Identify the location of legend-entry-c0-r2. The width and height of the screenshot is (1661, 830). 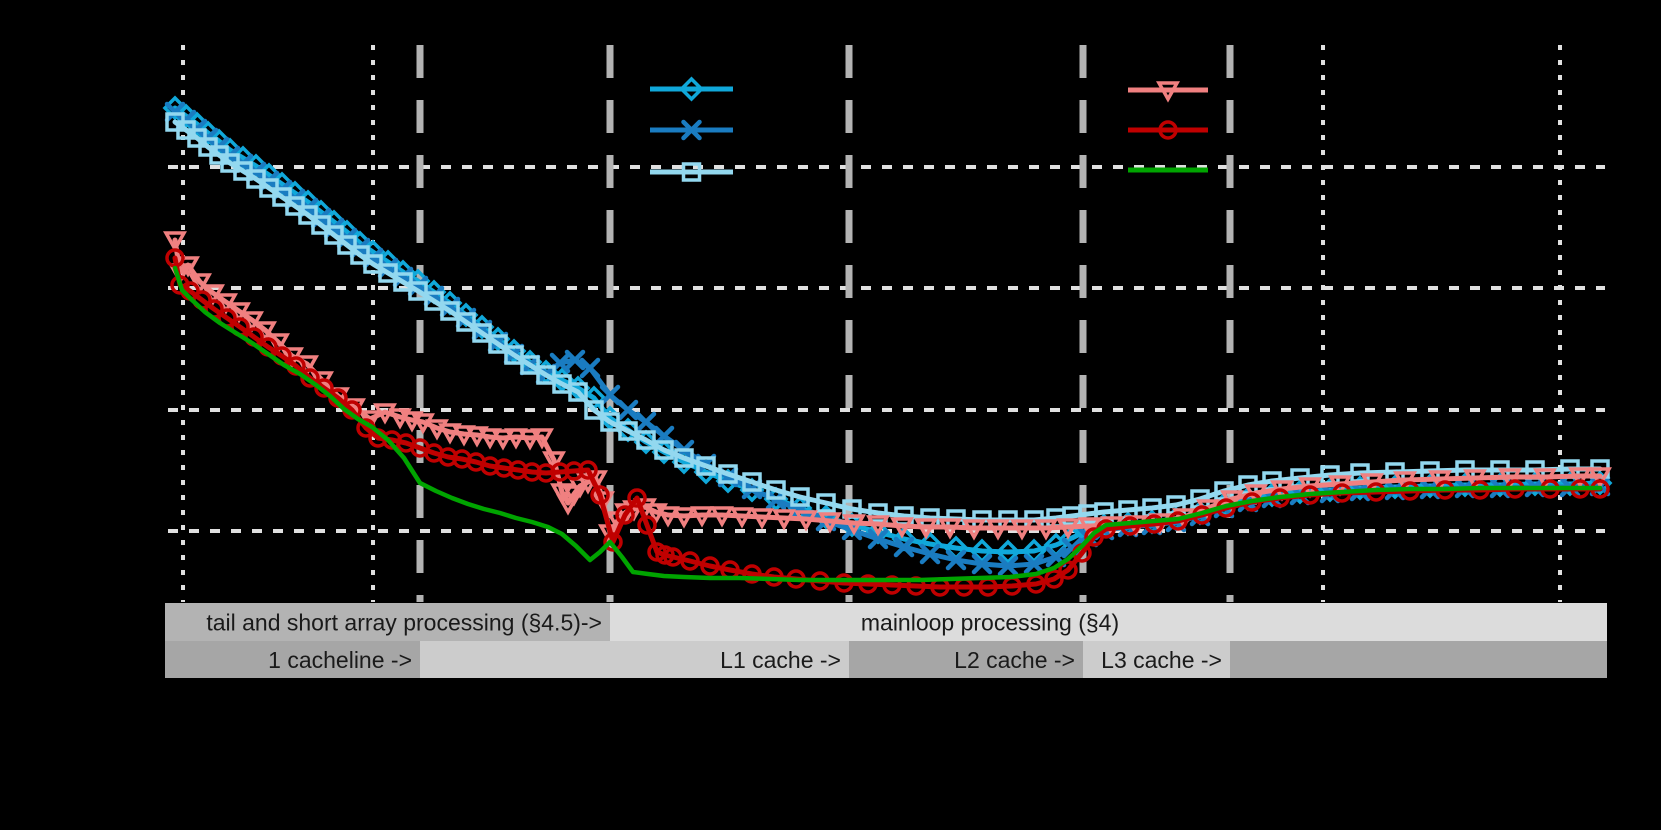
(691, 172).